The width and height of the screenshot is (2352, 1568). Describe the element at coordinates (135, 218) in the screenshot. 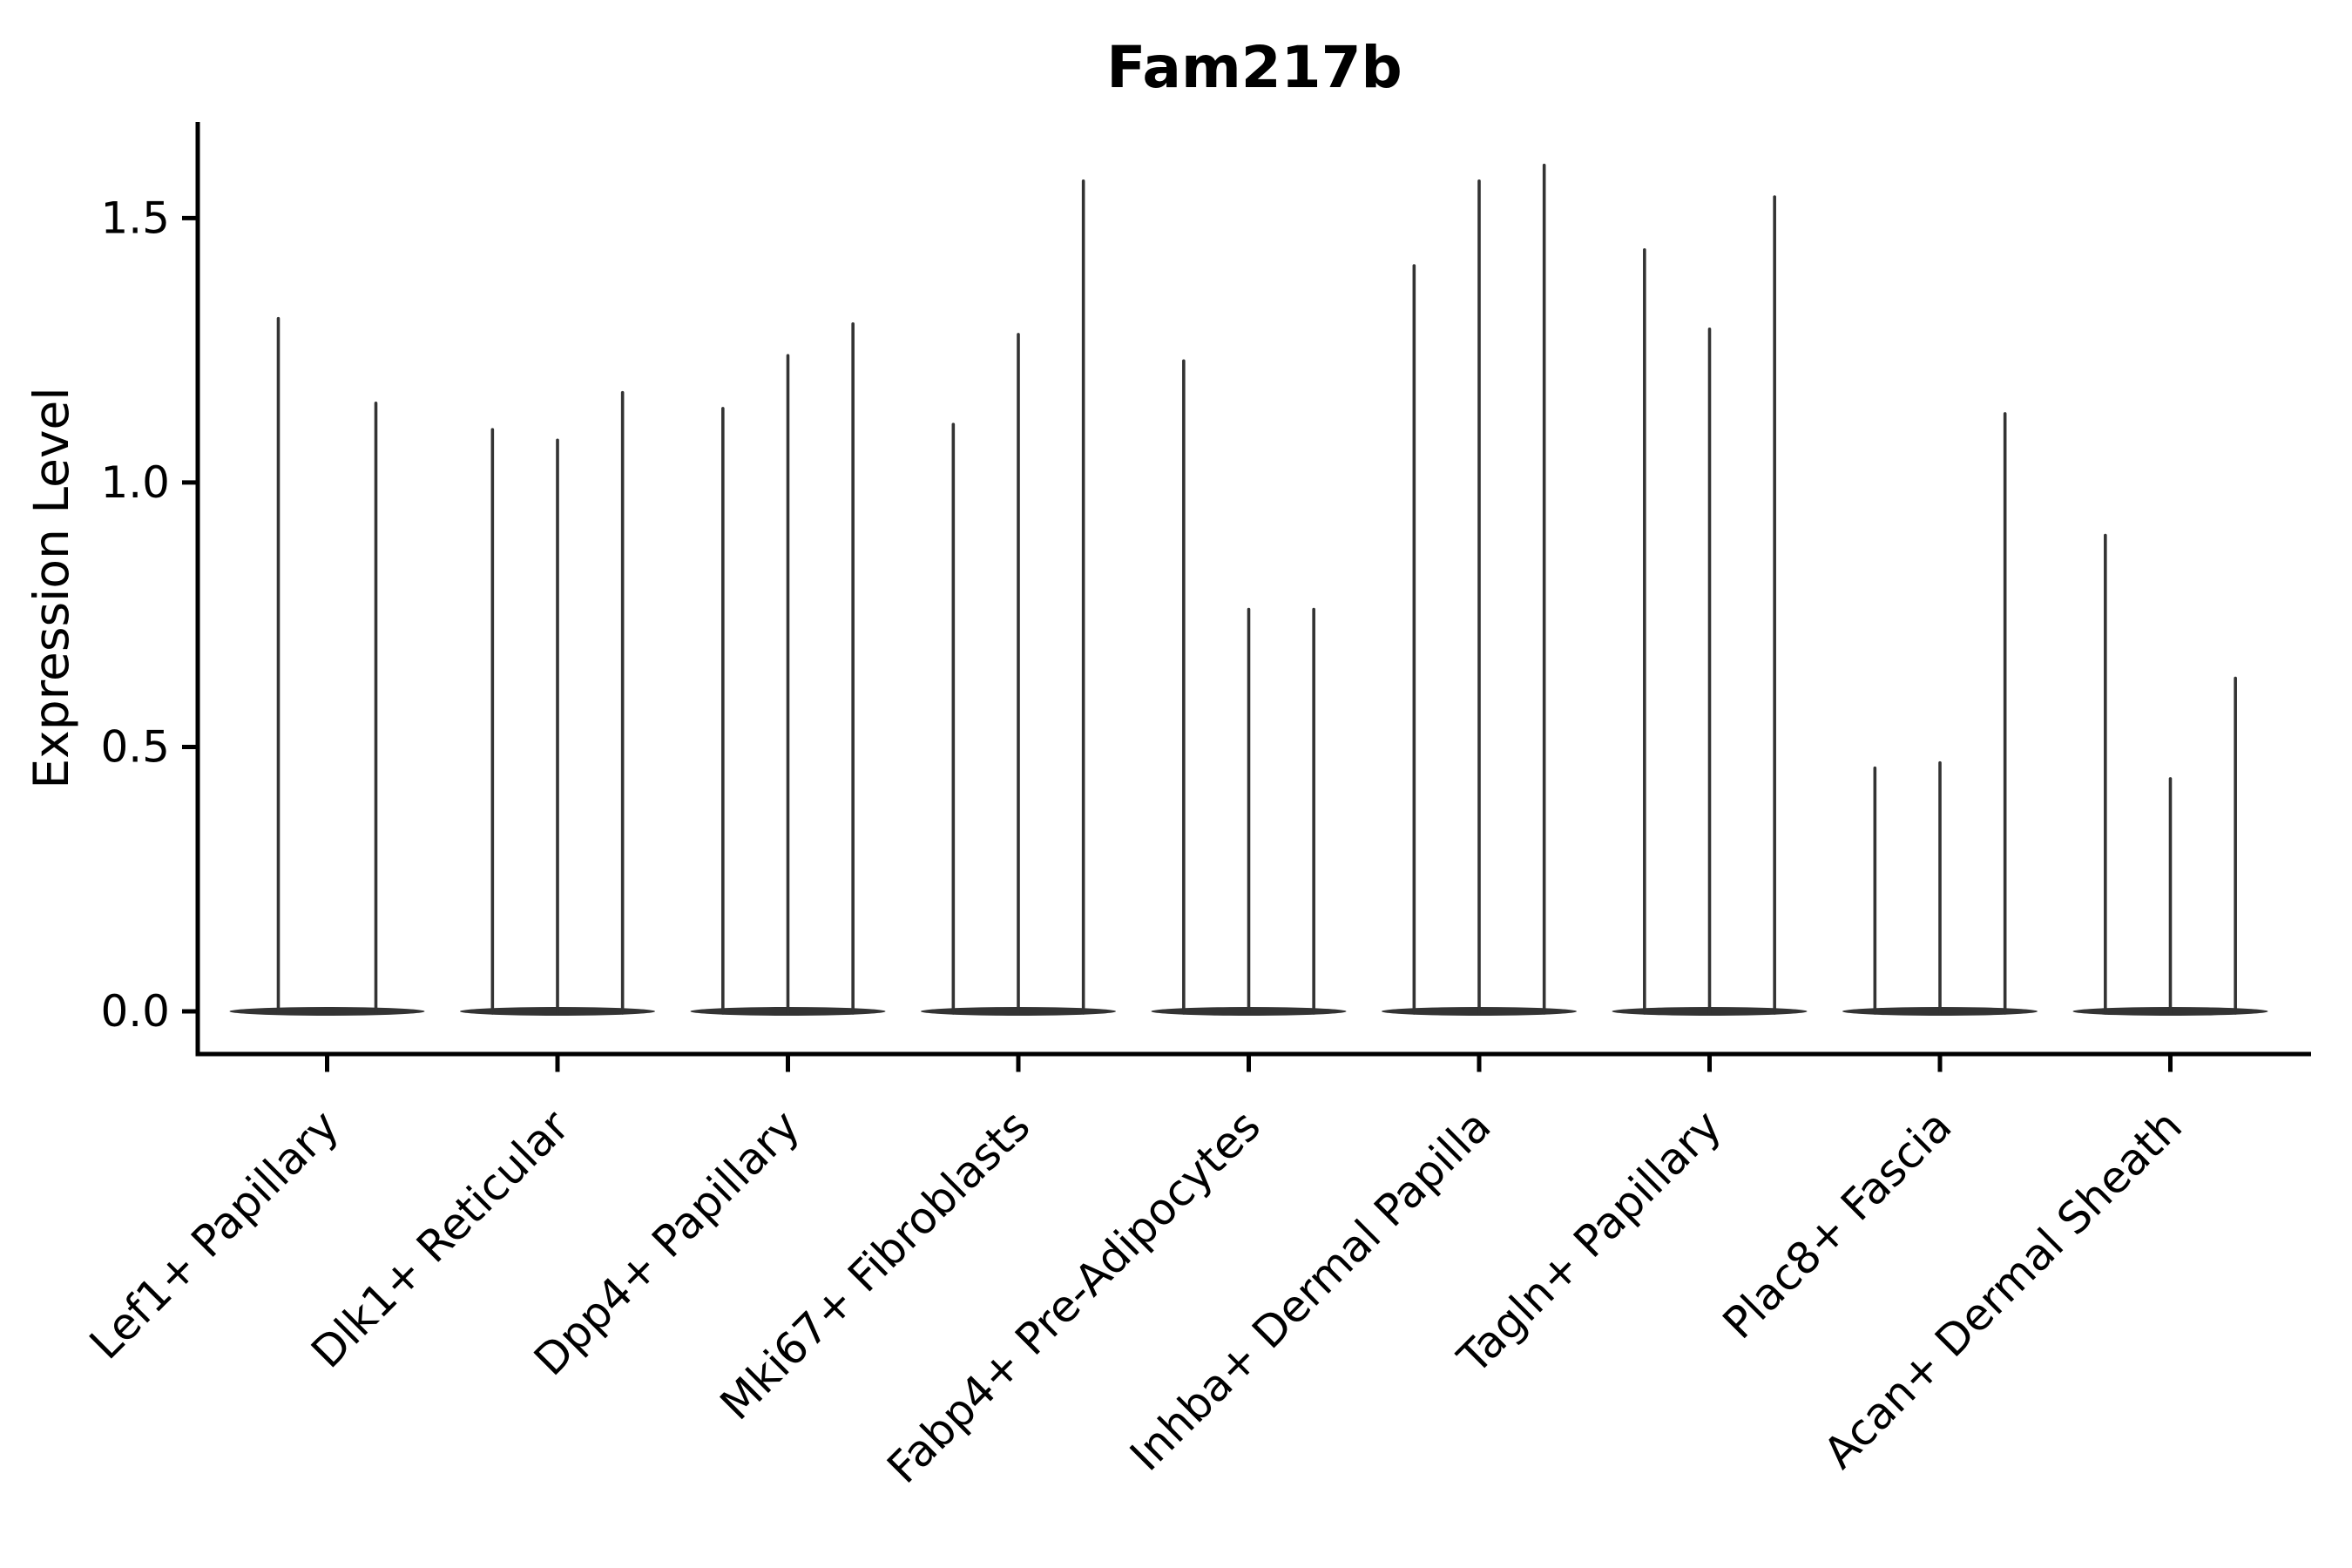

I see `y-tick-label: 1.5` at that location.